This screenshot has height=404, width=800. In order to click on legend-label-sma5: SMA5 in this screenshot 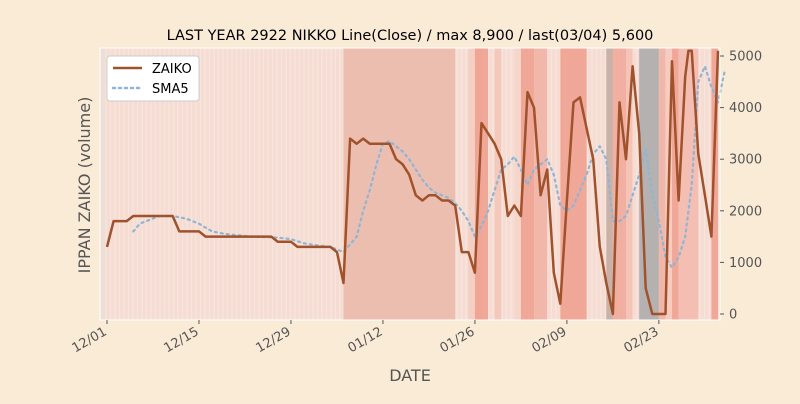, I will do `click(170, 89)`.